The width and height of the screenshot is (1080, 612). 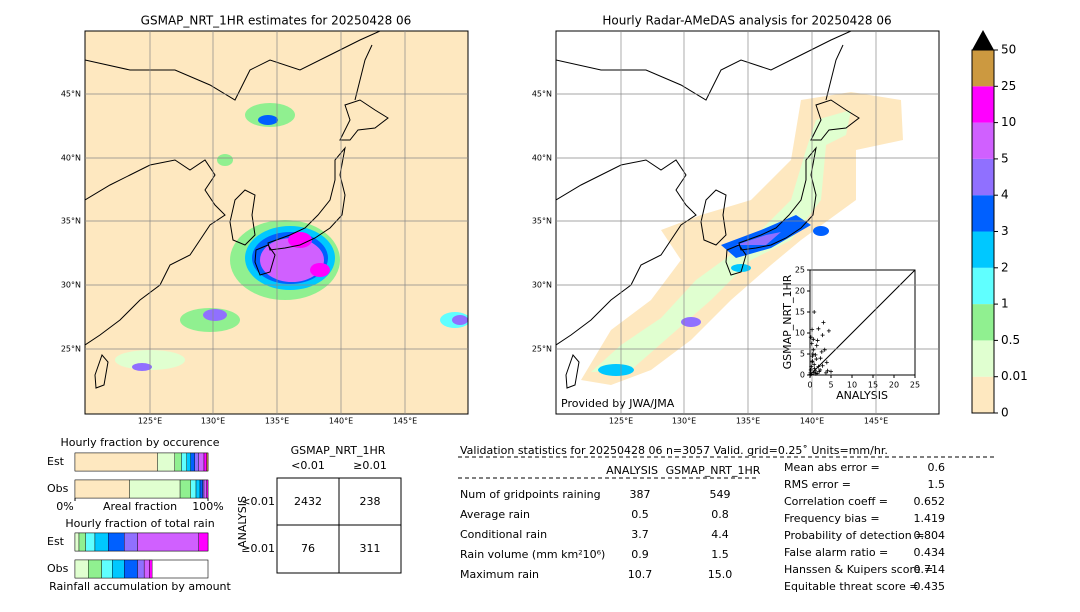 I want to click on x-tick-label: 5, so click(x=830, y=385).